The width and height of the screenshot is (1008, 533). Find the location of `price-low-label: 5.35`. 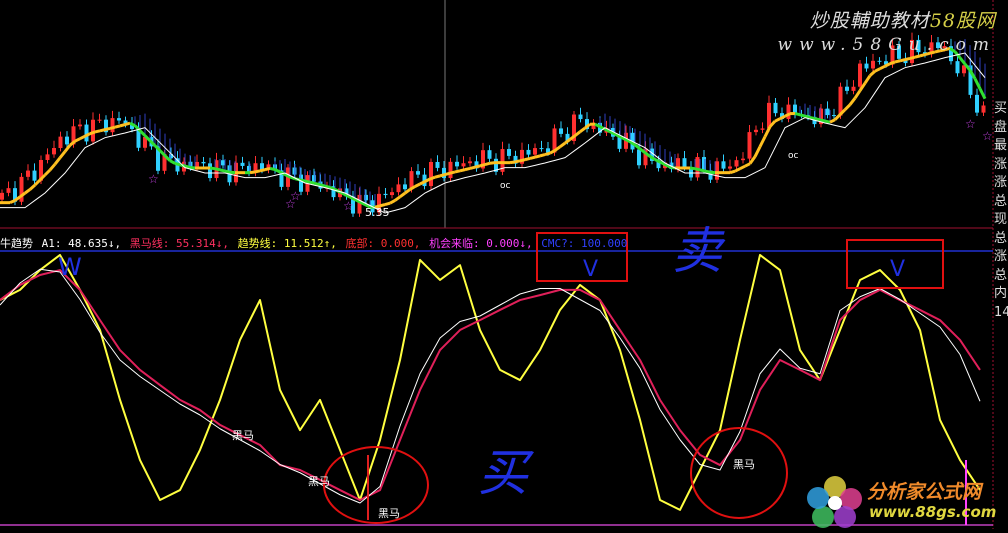

price-low-label: 5.35 is located at coordinates (377, 212).